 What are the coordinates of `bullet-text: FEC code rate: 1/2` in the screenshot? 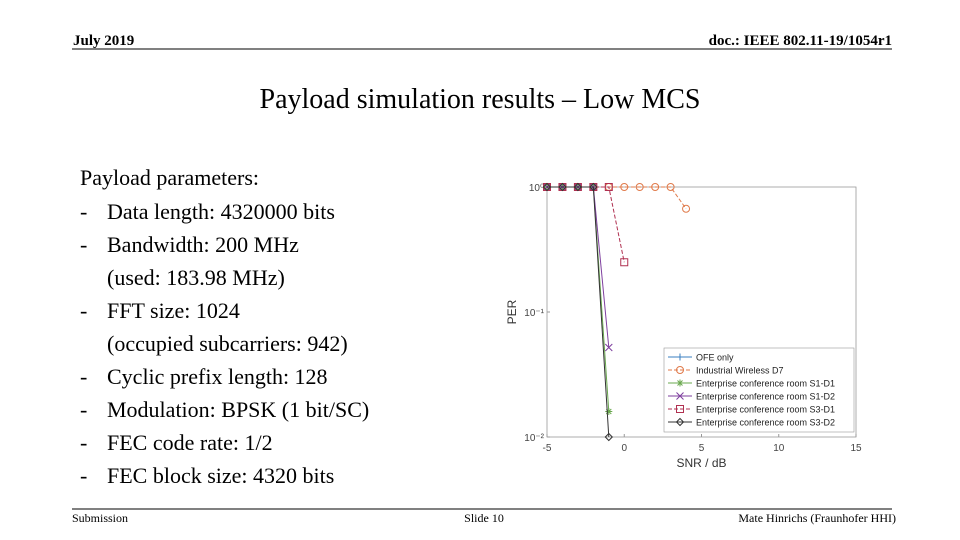 It's located at (190, 442).